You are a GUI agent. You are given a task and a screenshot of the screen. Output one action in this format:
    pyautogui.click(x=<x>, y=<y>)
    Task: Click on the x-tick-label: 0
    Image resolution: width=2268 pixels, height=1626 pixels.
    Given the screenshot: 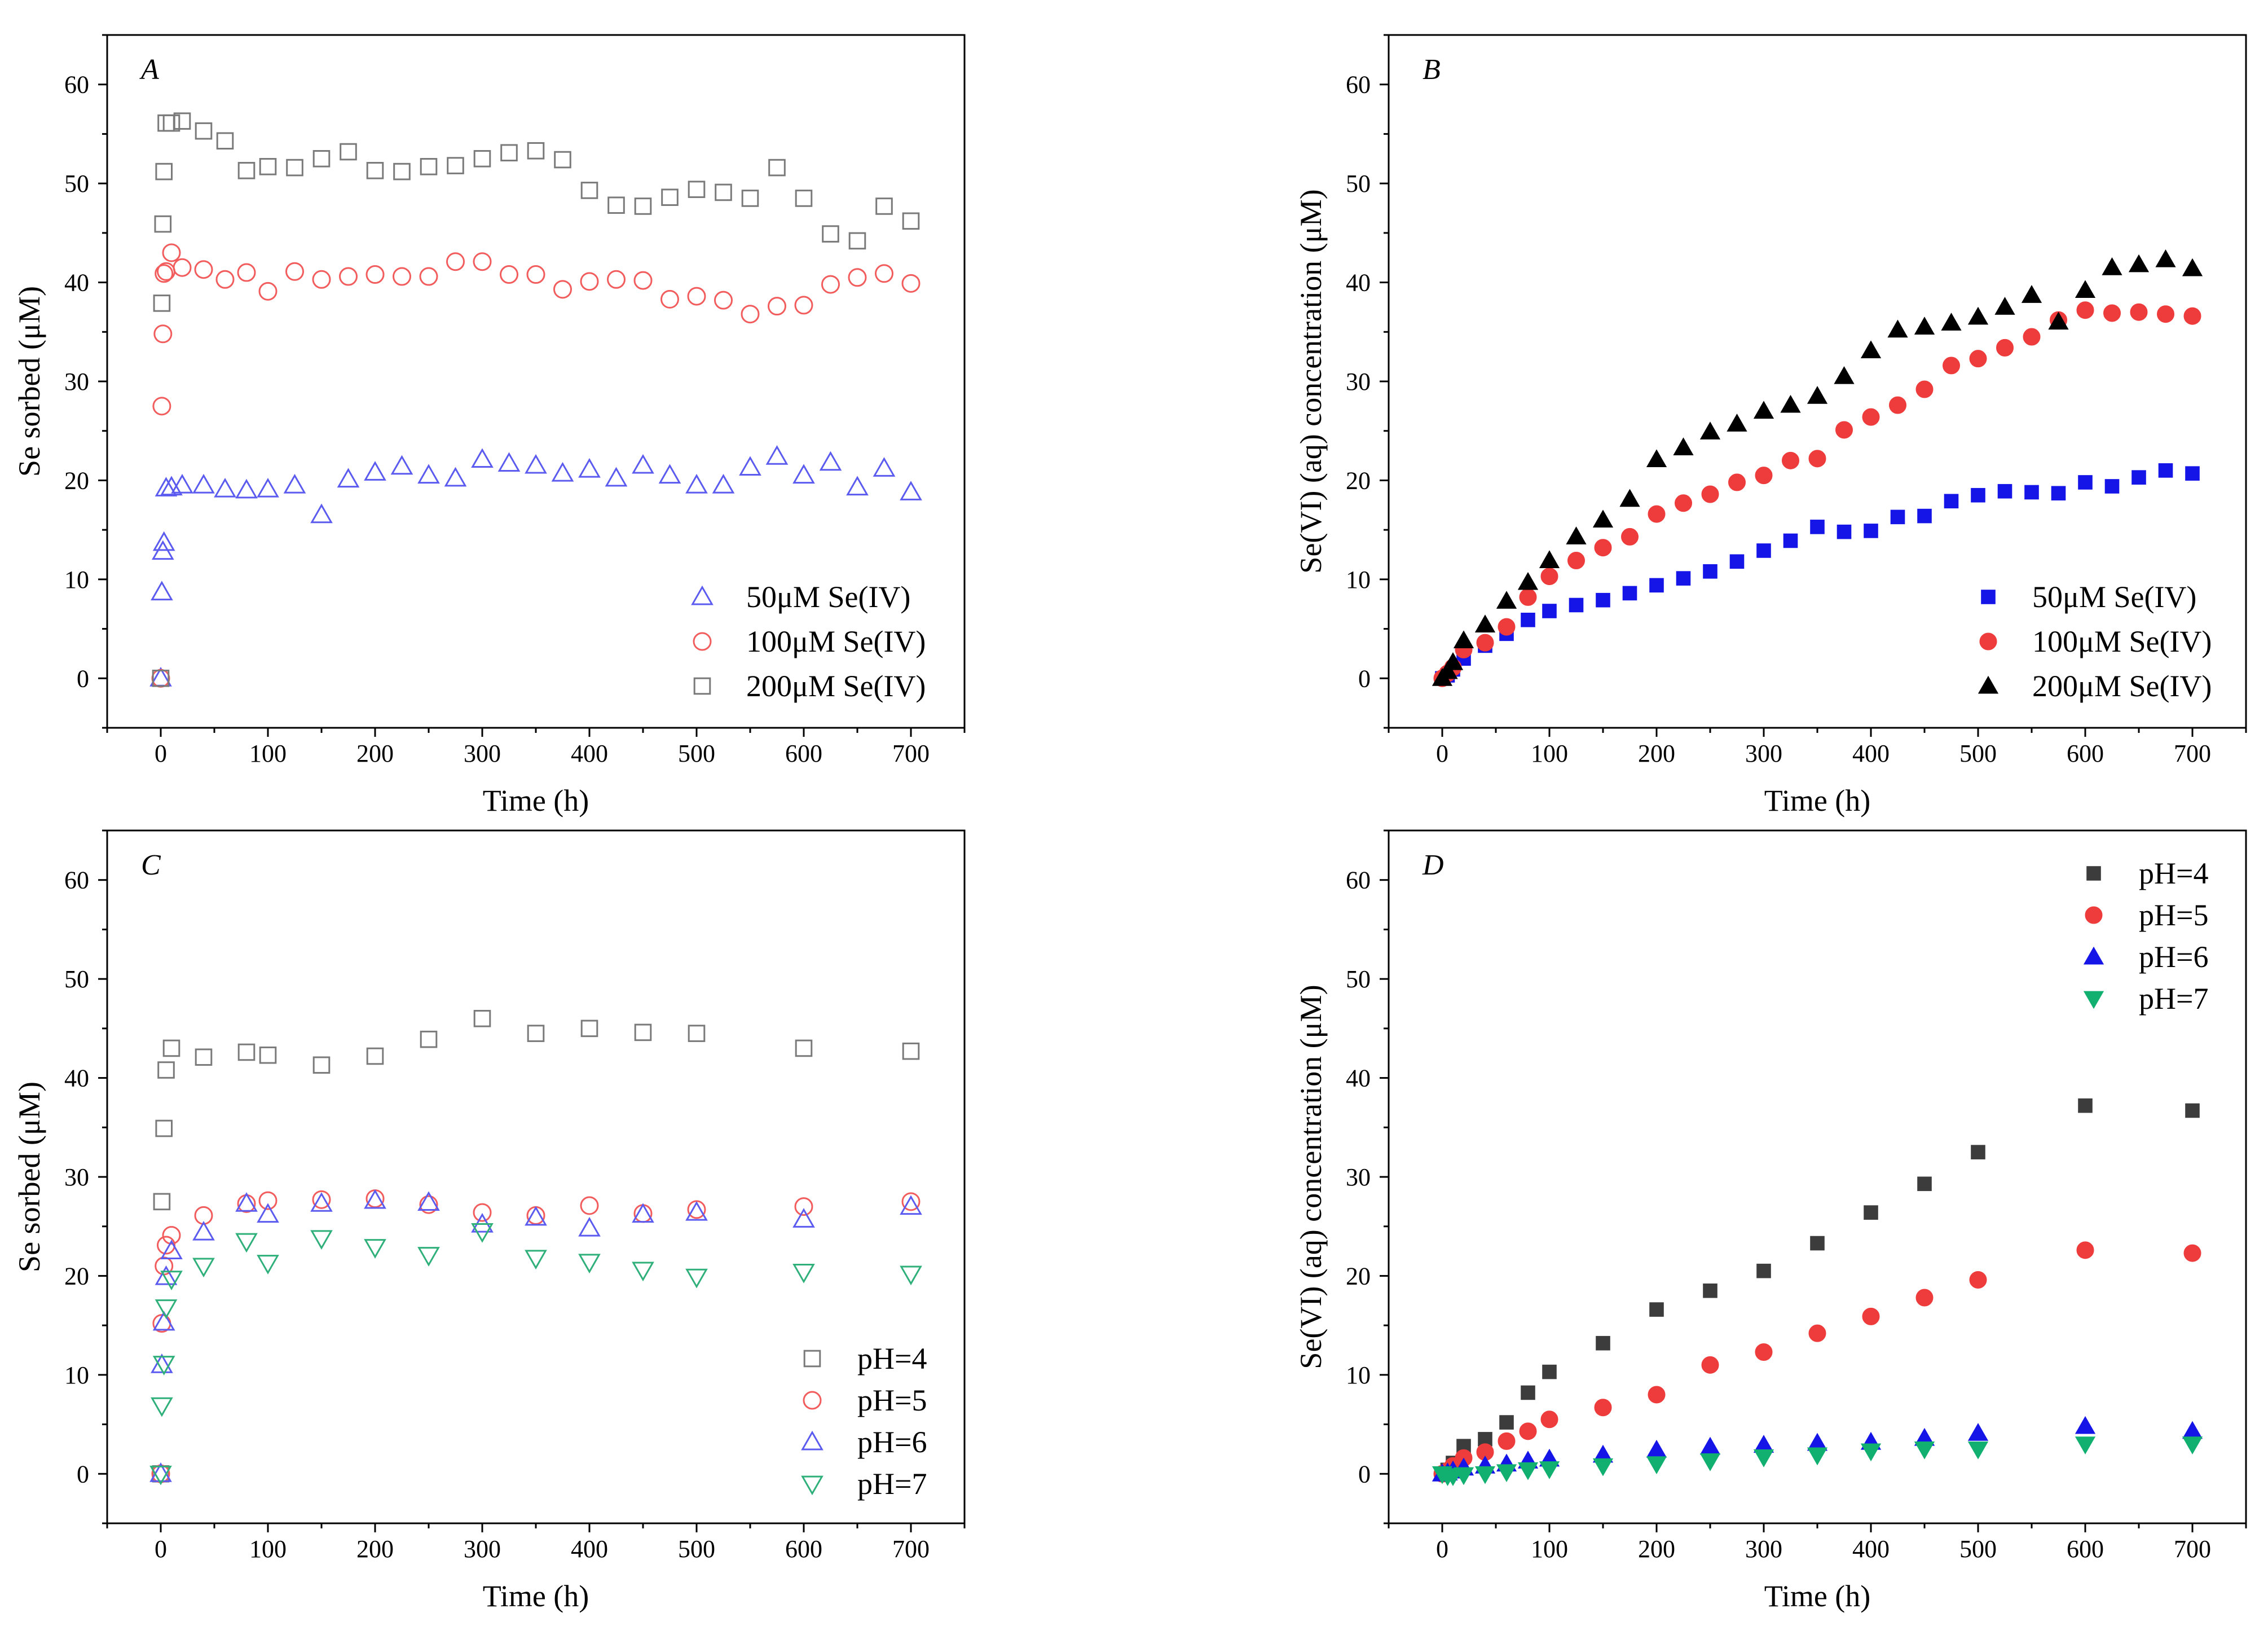 What is the action you would take?
    pyautogui.click(x=1442, y=1549)
    